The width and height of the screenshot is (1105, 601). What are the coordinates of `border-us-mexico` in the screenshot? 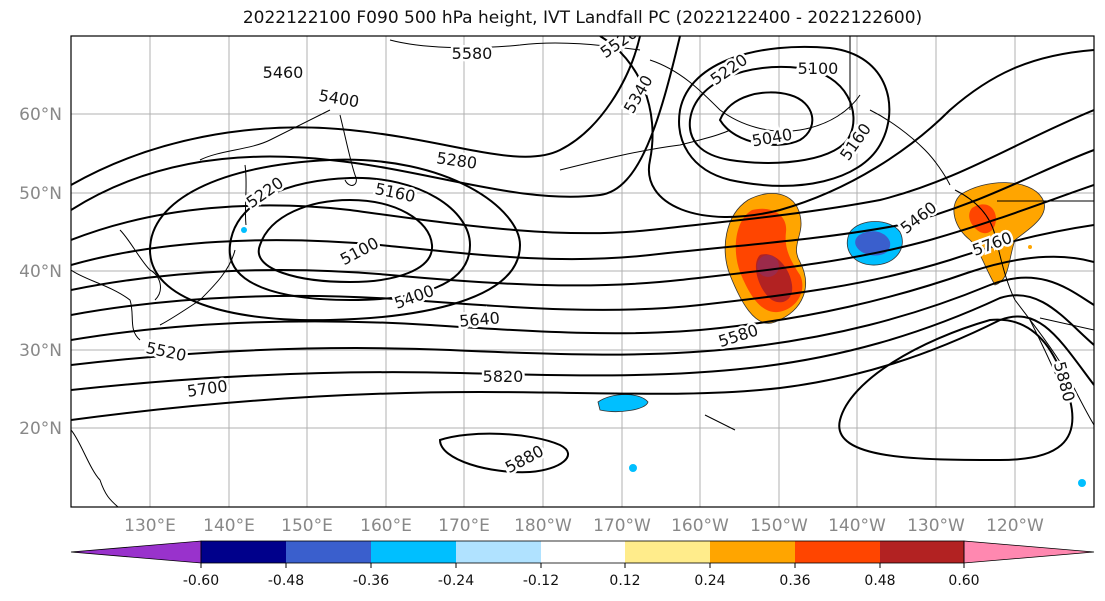 It's located at (1066, 324).